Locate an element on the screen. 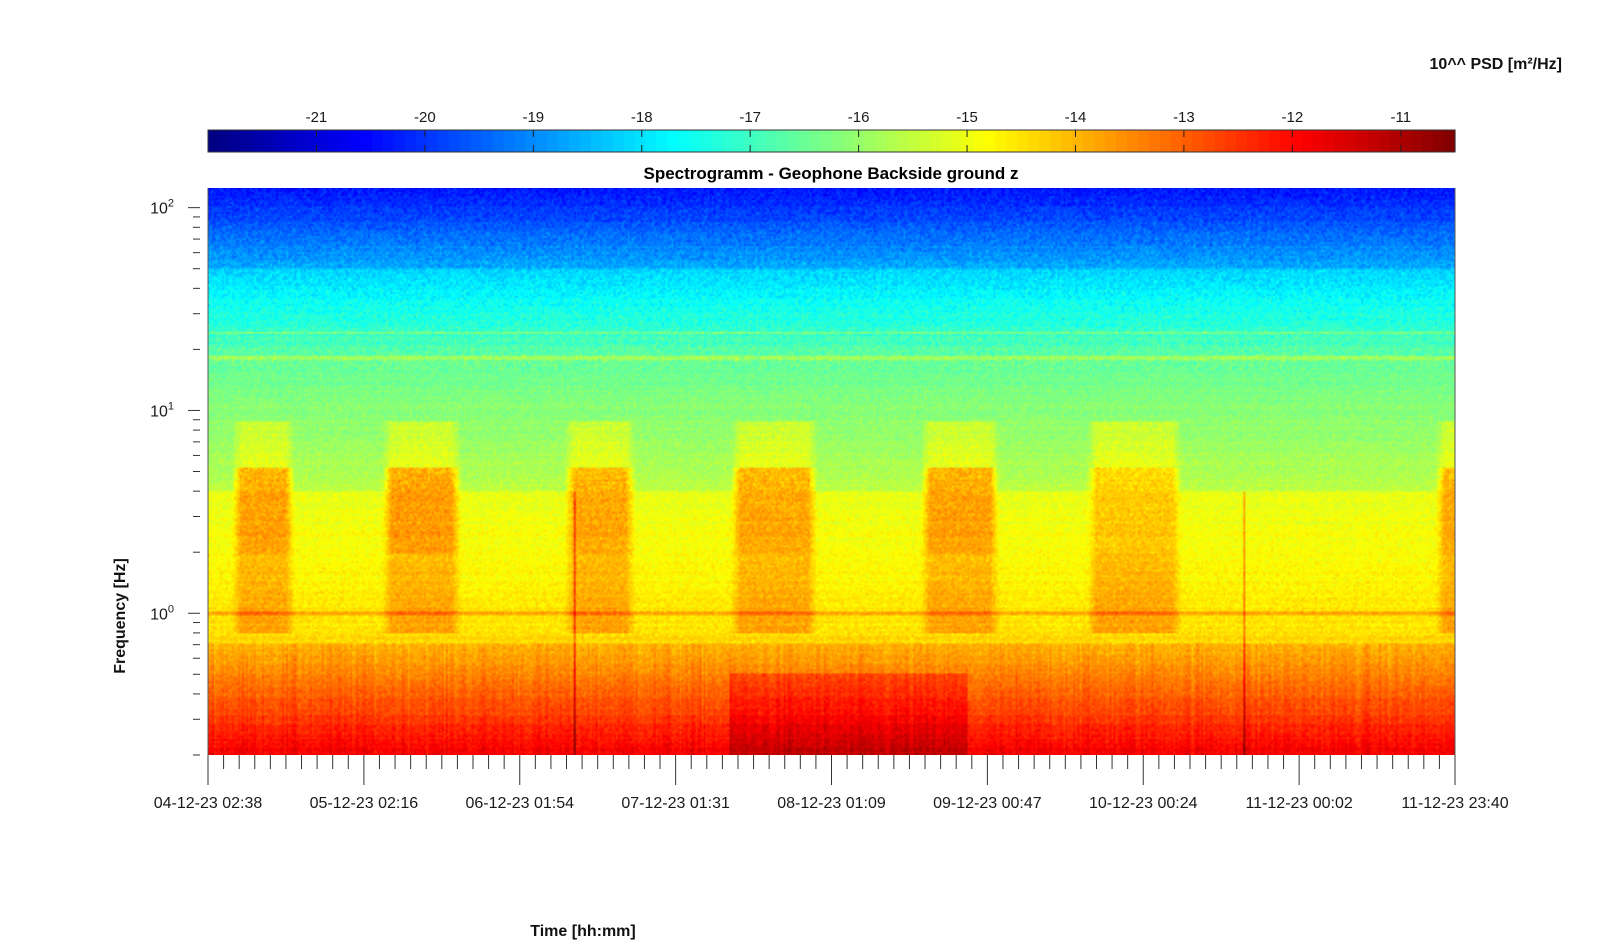 The image size is (1600, 942). colorbar-tick-label: -21 is located at coordinates (317, 117).